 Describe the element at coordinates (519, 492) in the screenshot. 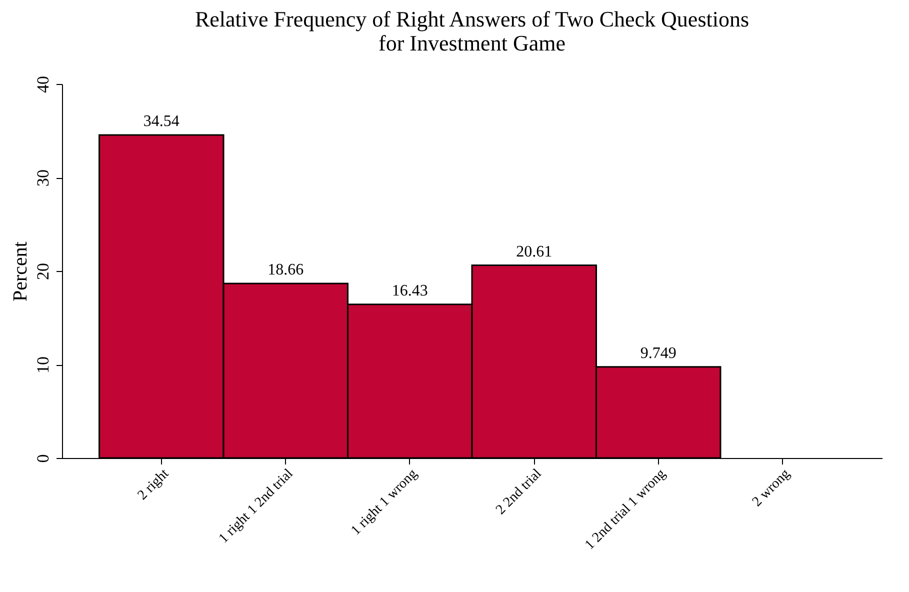

I see `x-tick-label: 2 2nd trial` at that location.